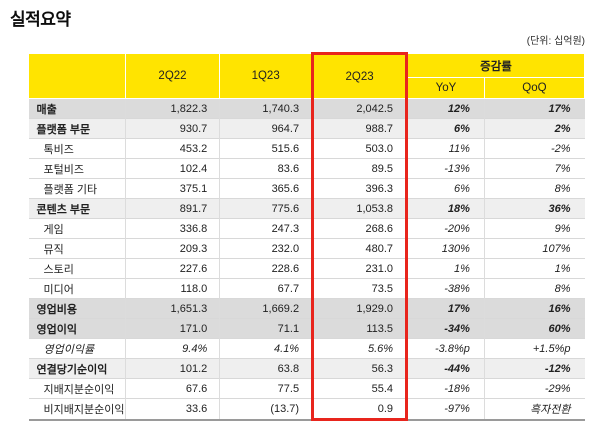 The image size is (600, 426). What do you see at coordinates (534, 348) in the screenshot?
I see `value-qoq: +1.5%p` at bounding box center [534, 348].